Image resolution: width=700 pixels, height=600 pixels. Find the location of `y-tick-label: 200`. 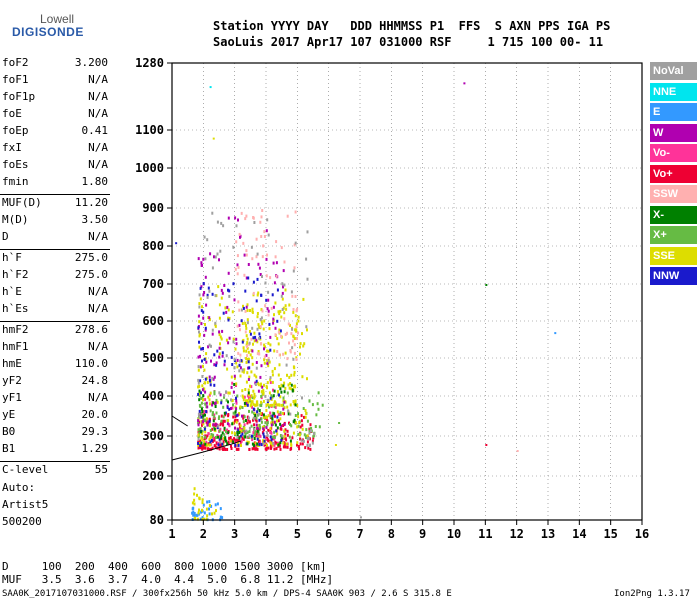

y-tick-label: 200 is located at coordinates (153, 476).